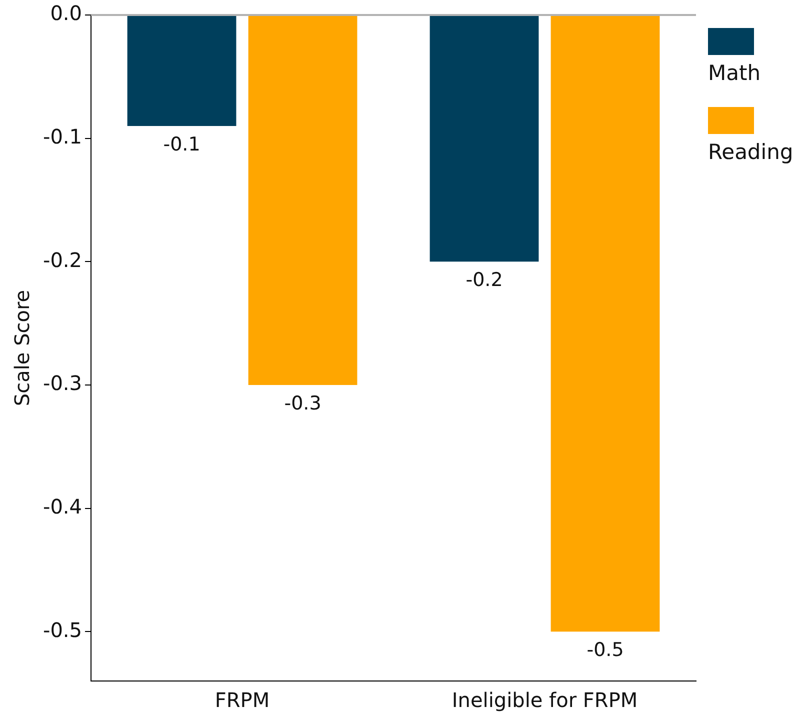 This screenshot has height=725, width=806. What do you see at coordinates (242, 700) in the screenshot?
I see `x-tick-label: FRPM` at bounding box center [242, 700].